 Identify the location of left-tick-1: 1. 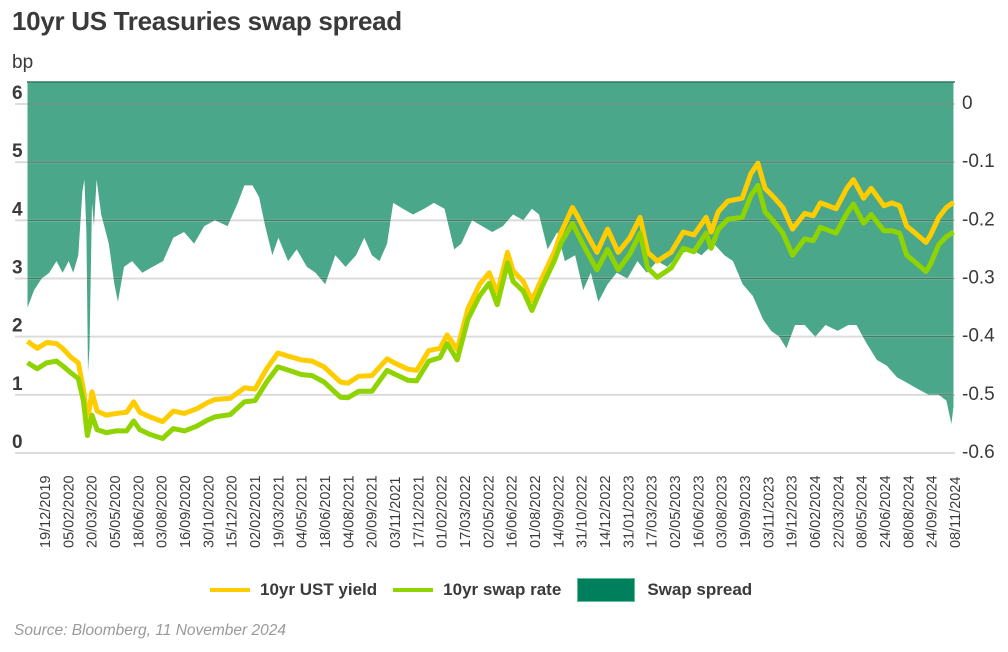
(17, 384).